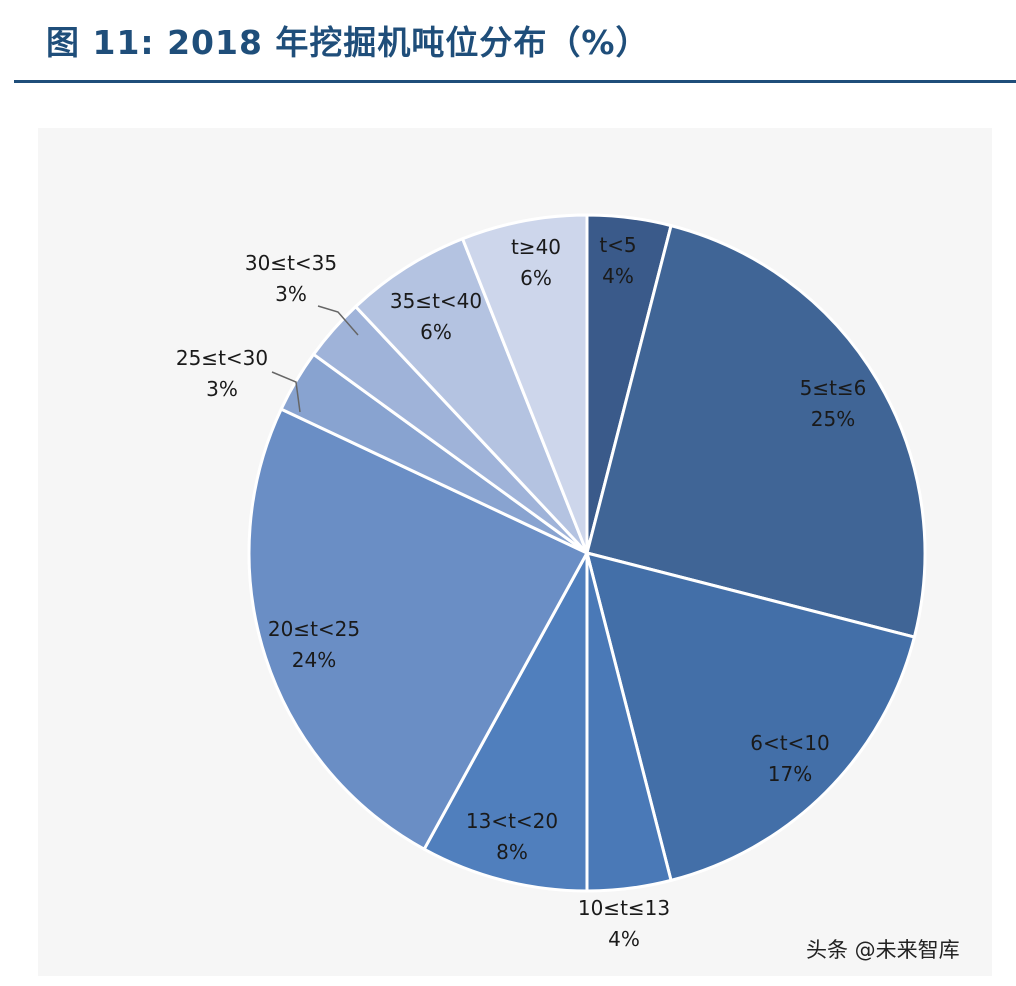 This screenshot has height=986, width=1016. I want to click on slice-category-label: 25≤t<30, so click(222, 358).